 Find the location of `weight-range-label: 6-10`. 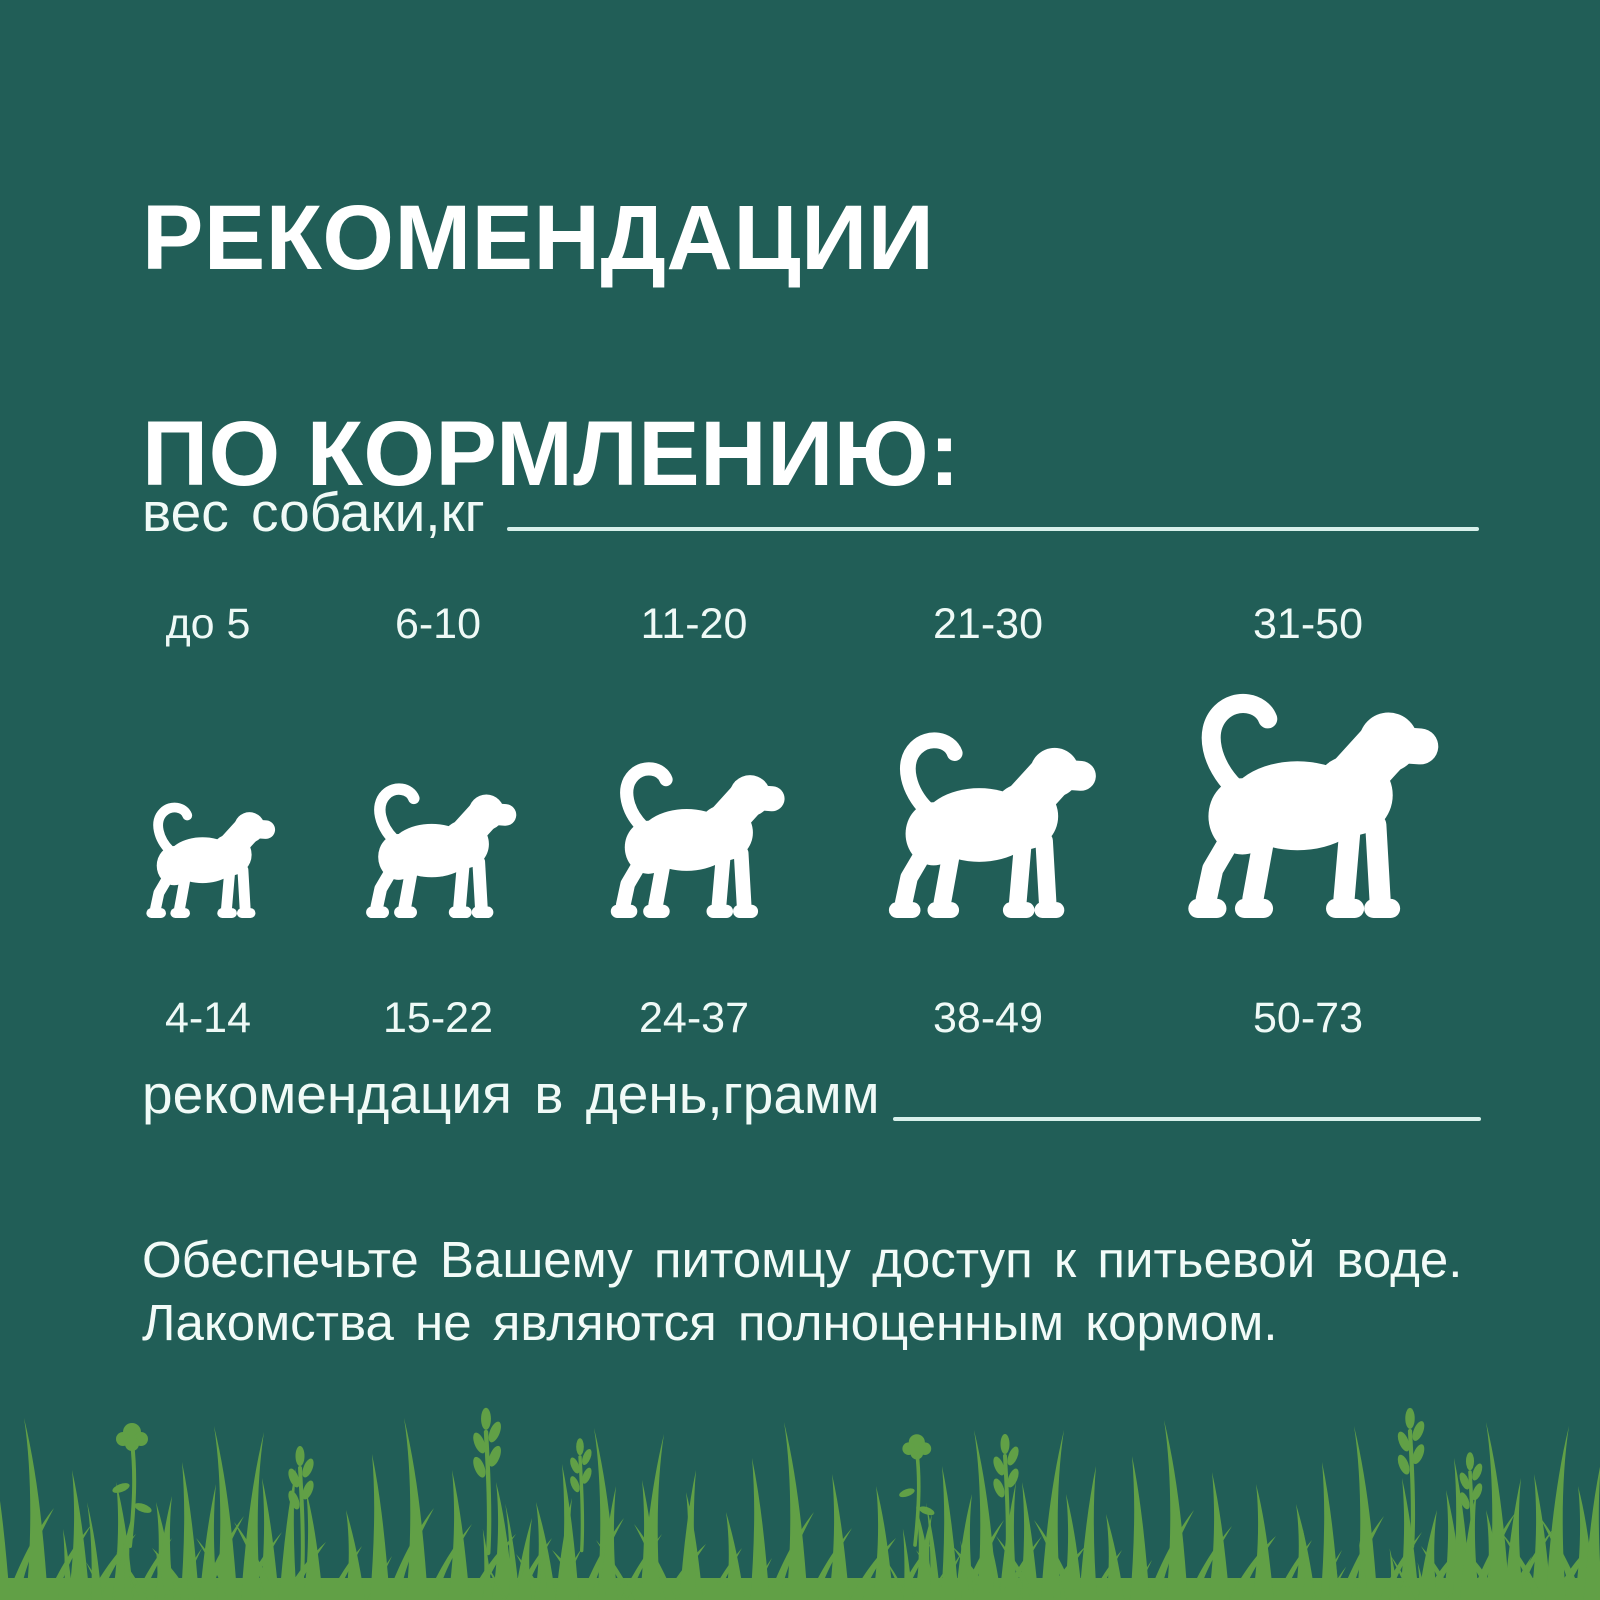

weight-range-label: 6-10 is located at coordinates (438, 624).